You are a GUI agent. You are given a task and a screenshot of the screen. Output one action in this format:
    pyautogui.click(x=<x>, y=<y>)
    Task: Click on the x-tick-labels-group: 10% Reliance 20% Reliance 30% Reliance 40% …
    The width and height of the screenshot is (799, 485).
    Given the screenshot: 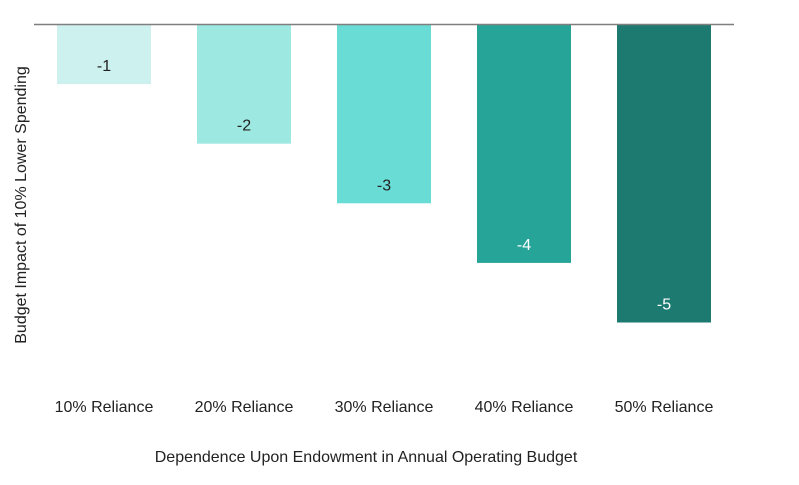 What is the action you would take?
    pyautogui.click(x=384, y=407)
    